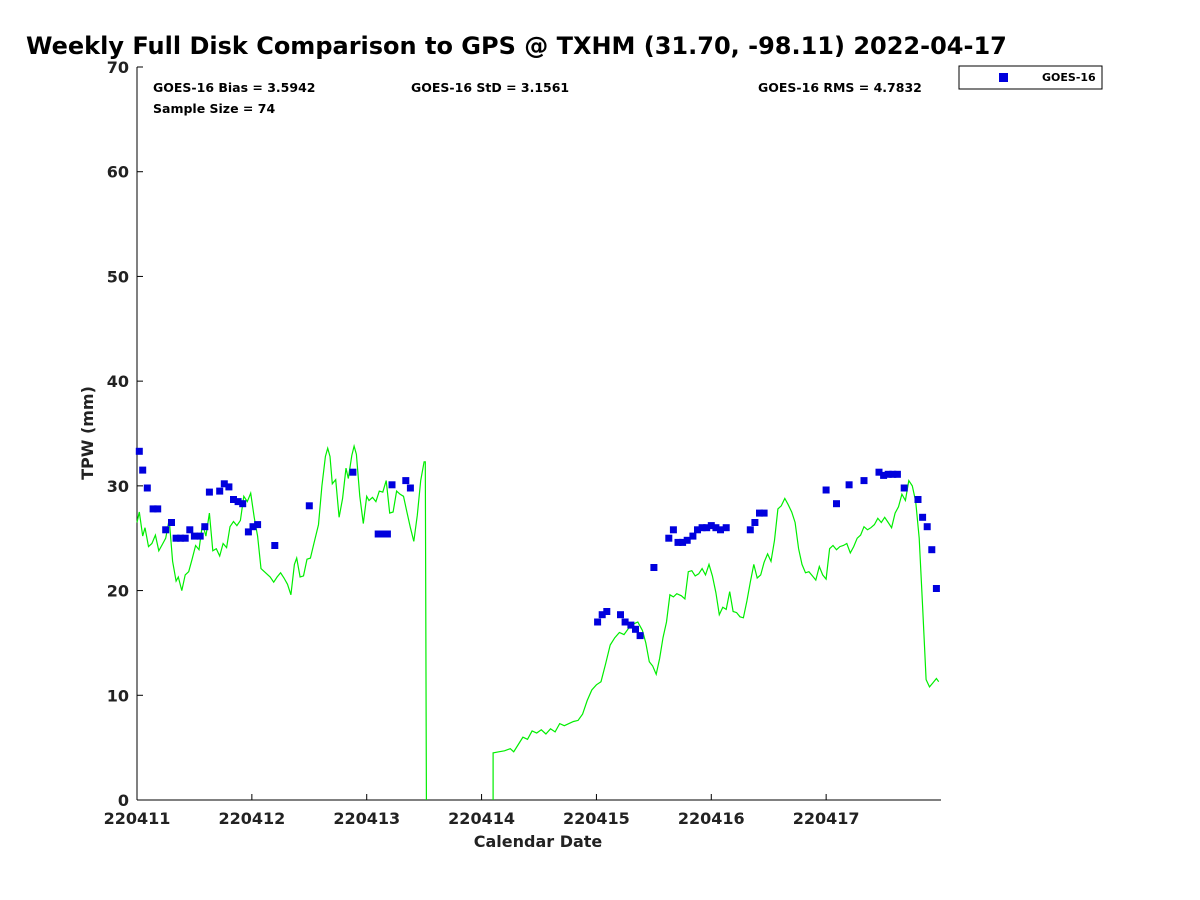 The image size is (1200, 900). What do you see at coordinates (118, 381) in the screenshot?
I see `y-tick-label: 40` at bounding box center [118, 381].